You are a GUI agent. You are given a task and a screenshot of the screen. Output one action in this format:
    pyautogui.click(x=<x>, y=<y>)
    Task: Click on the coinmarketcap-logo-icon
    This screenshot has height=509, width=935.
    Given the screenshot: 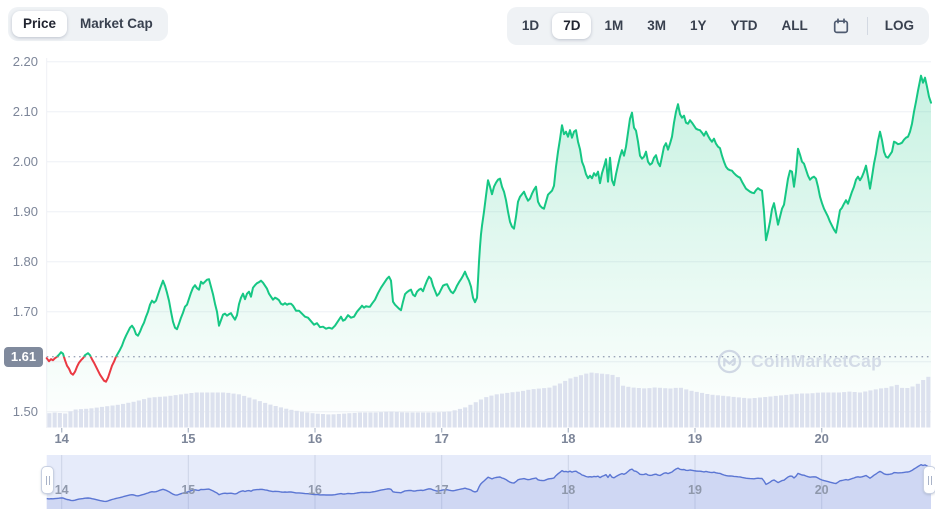 What is the action you would take?
    pyautogui.click(x=729, y=361)
    